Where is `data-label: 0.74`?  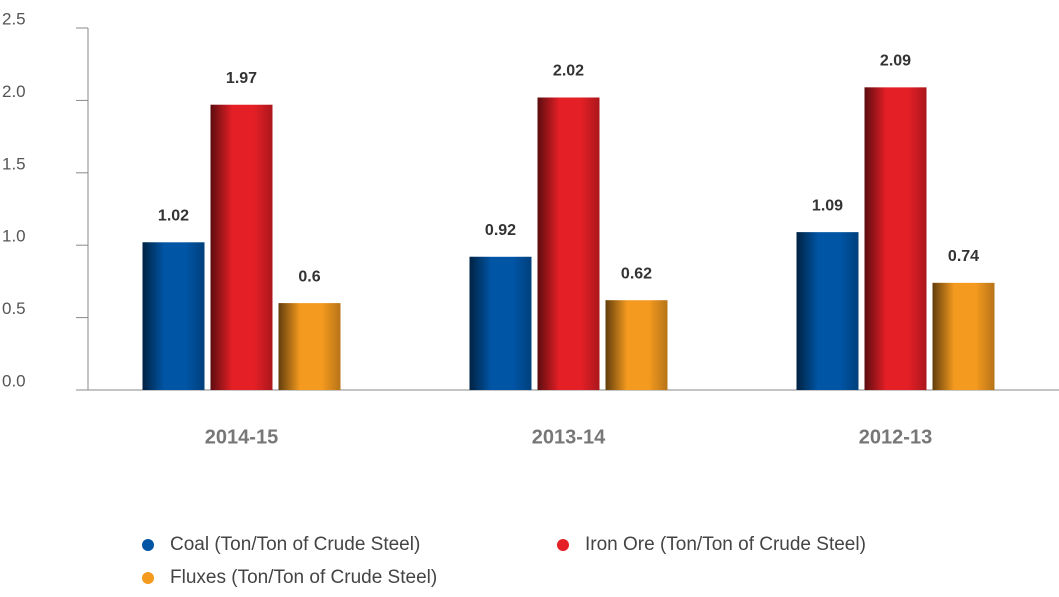 data-label: 0.74 is located at coordinates (963, 256).